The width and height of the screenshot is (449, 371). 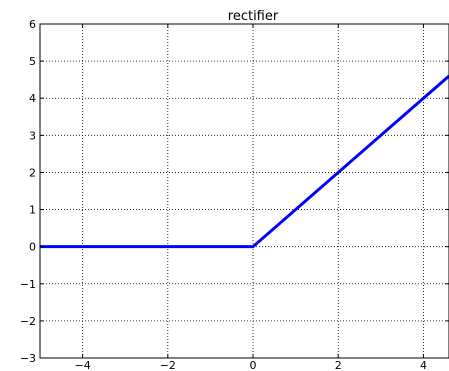 I want to click on y-tick-label: −3, so click(x=28, y=358).